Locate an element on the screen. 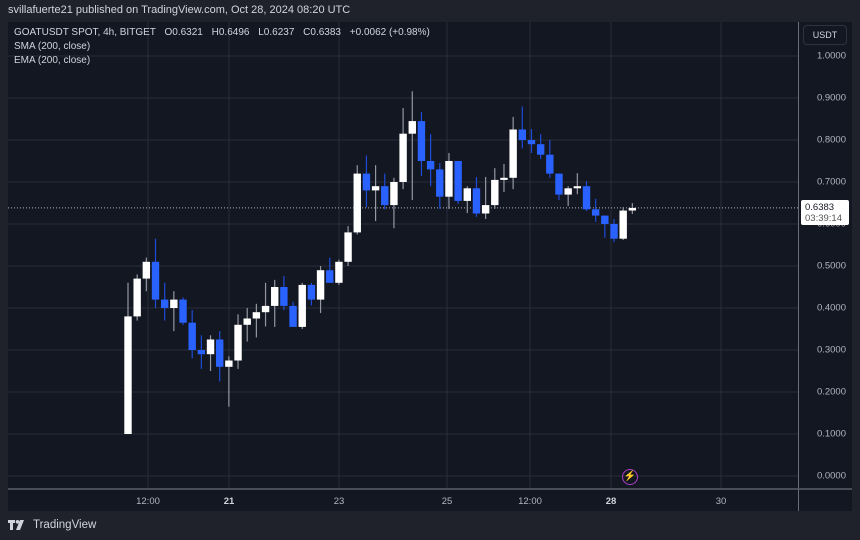 The height and width of the screenshot is (540, 860). currency-button: USDT is located at coordinates (825, 35).